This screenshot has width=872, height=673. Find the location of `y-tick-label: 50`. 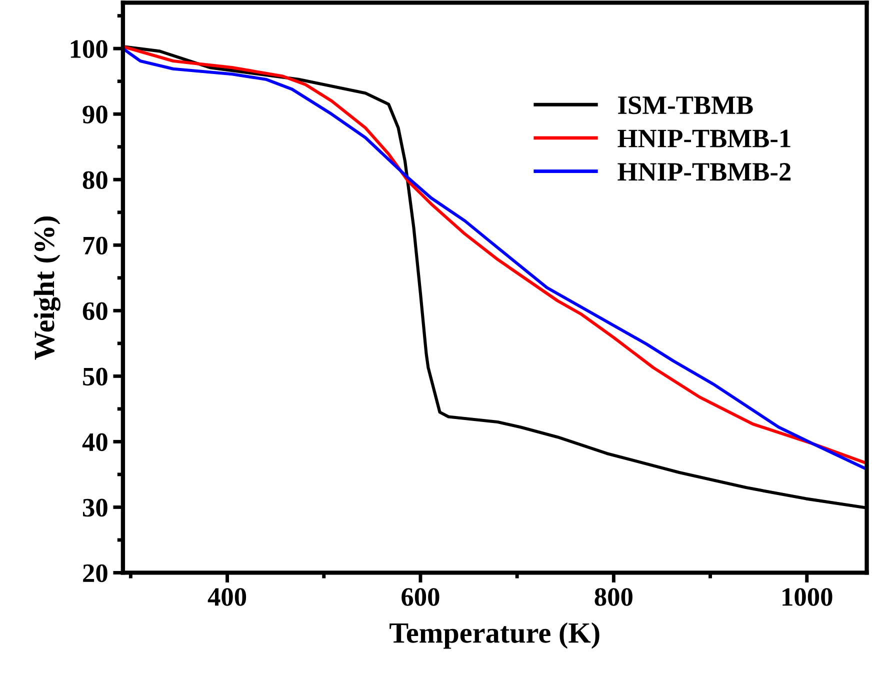

y-tick-label: 50 is located at coordinates (95, 377).